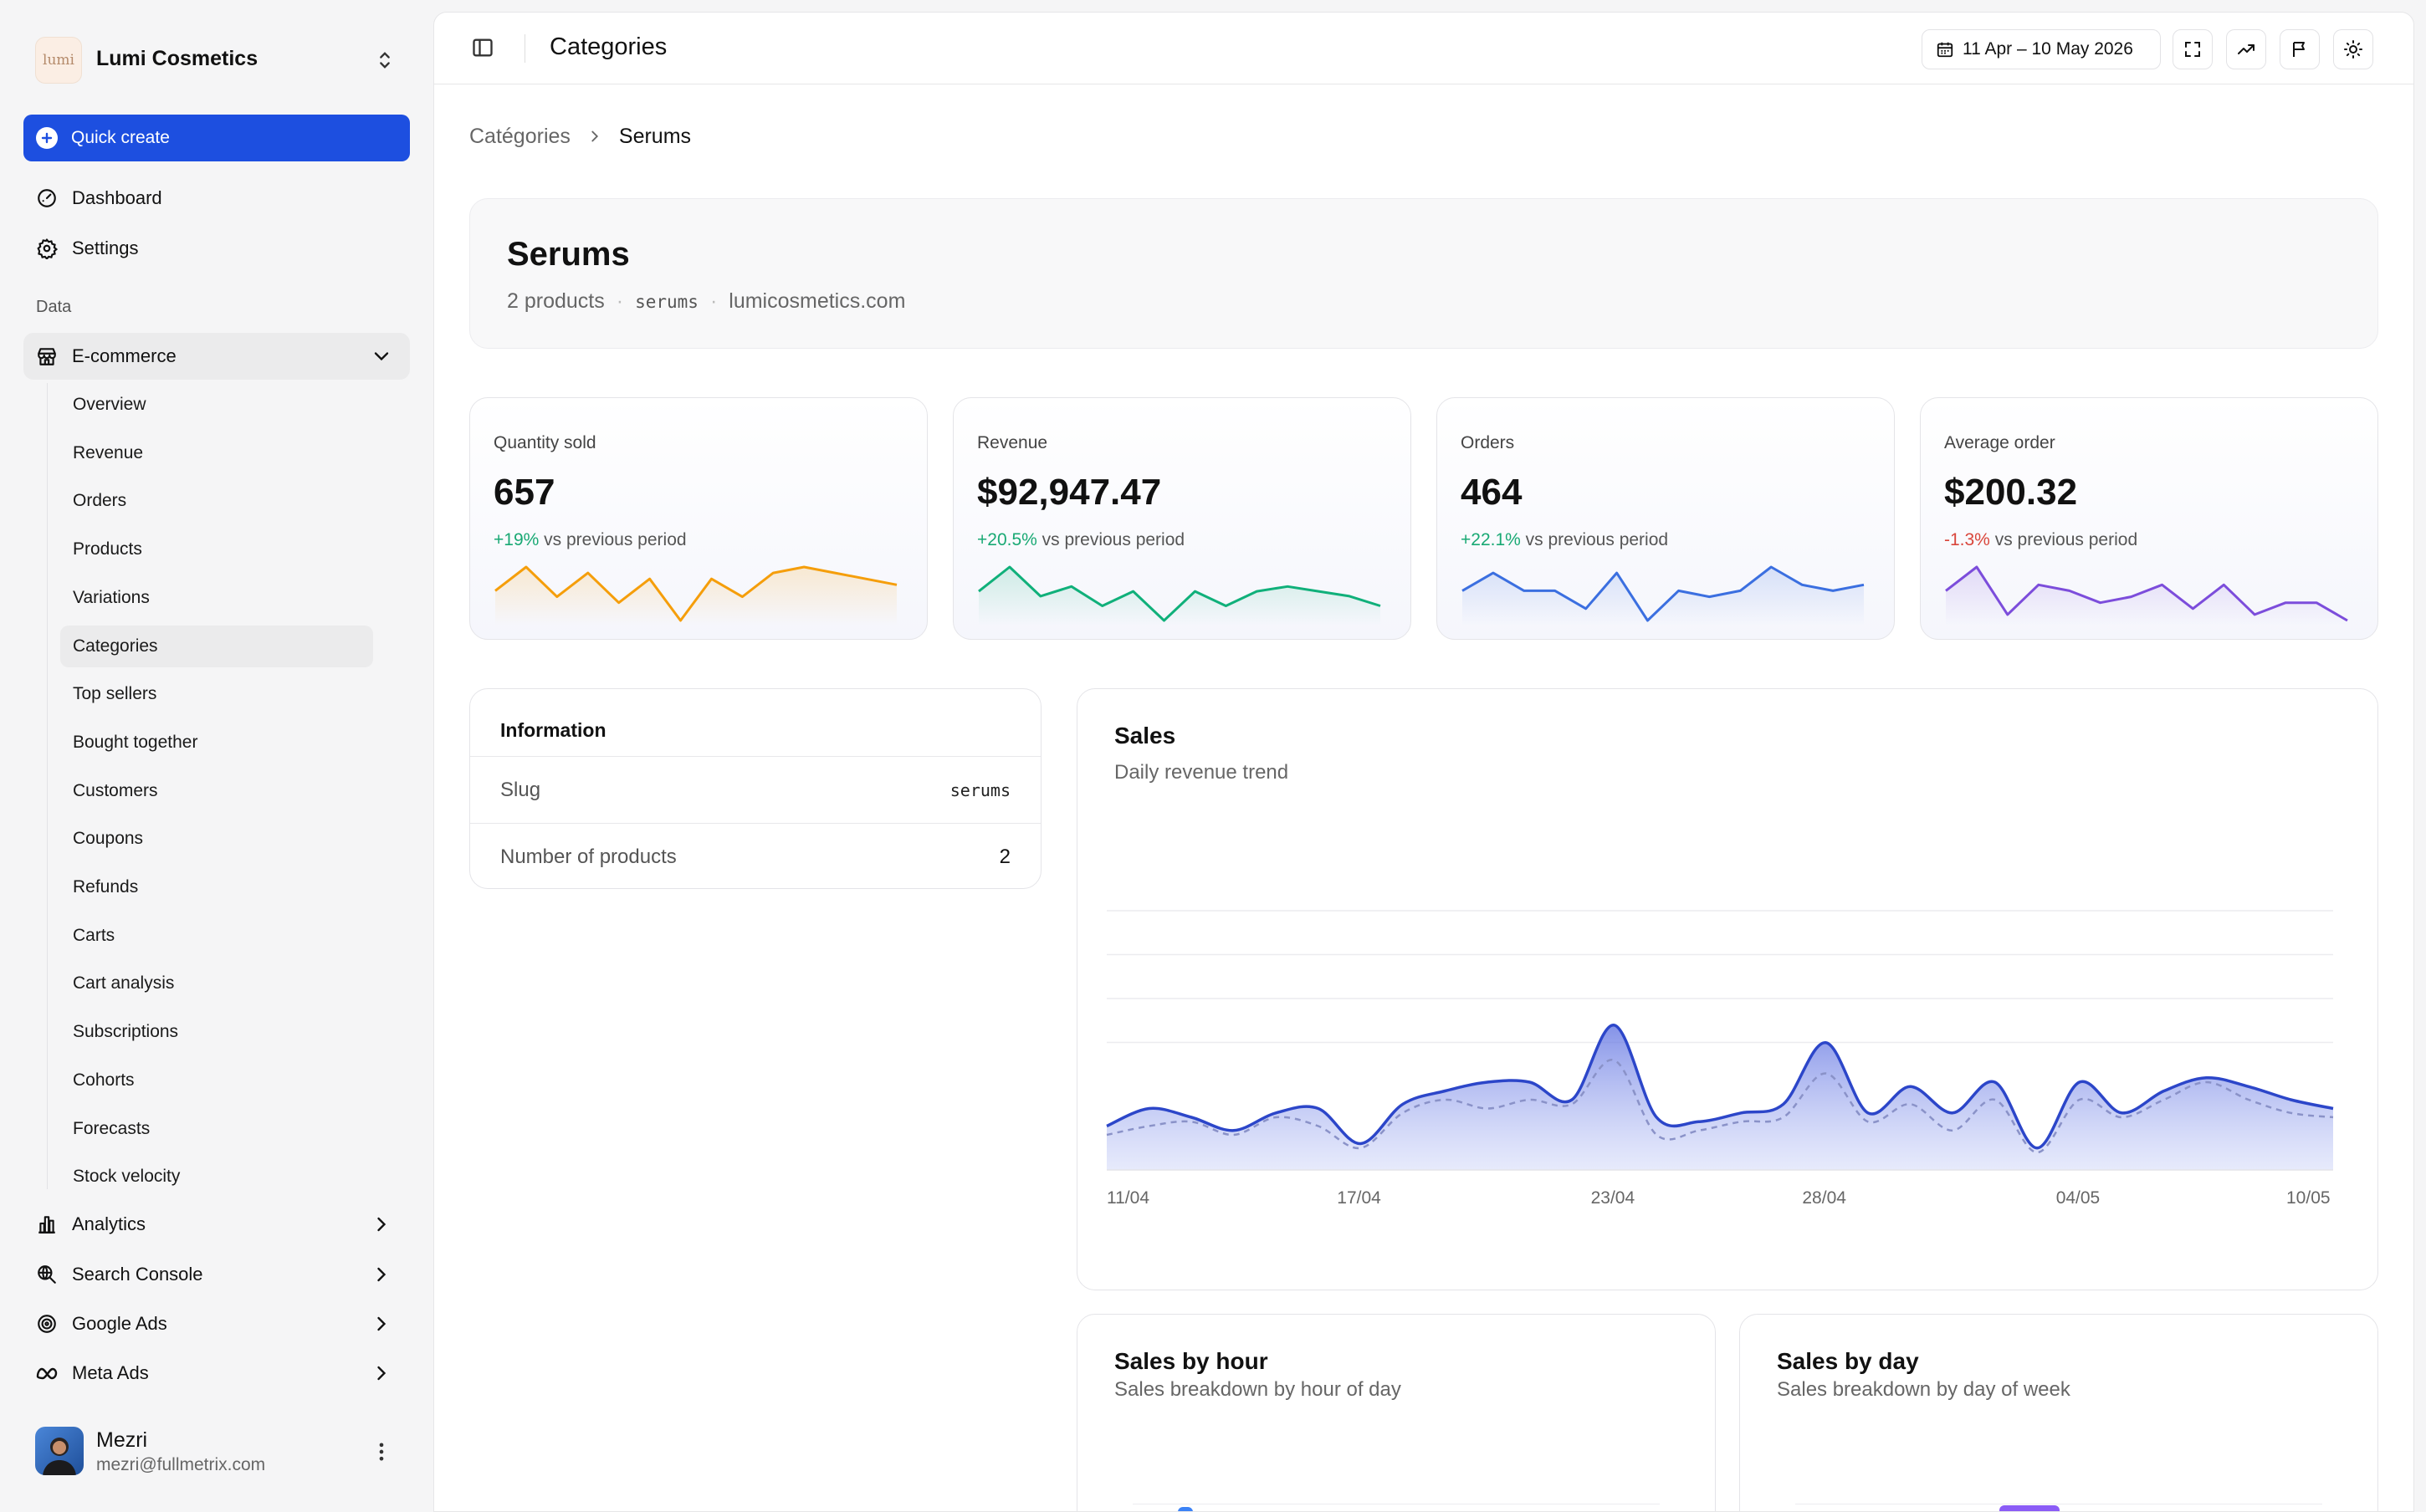 The image size is (2426, 1512). I want to click on kpi-change: +20.5% vs previous period, so click(1081, 540).